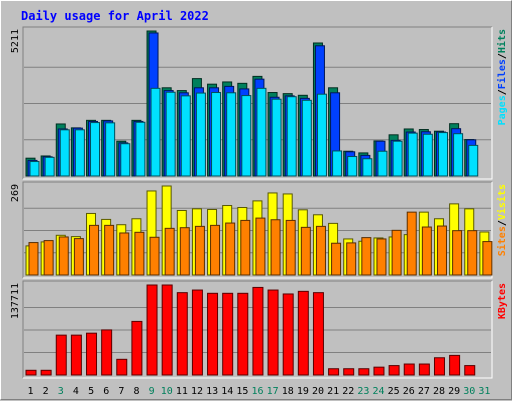 Image resolution: width=512 pixels, height=401 pixels. I want to click on legend-part: Files, so click(502, 74).